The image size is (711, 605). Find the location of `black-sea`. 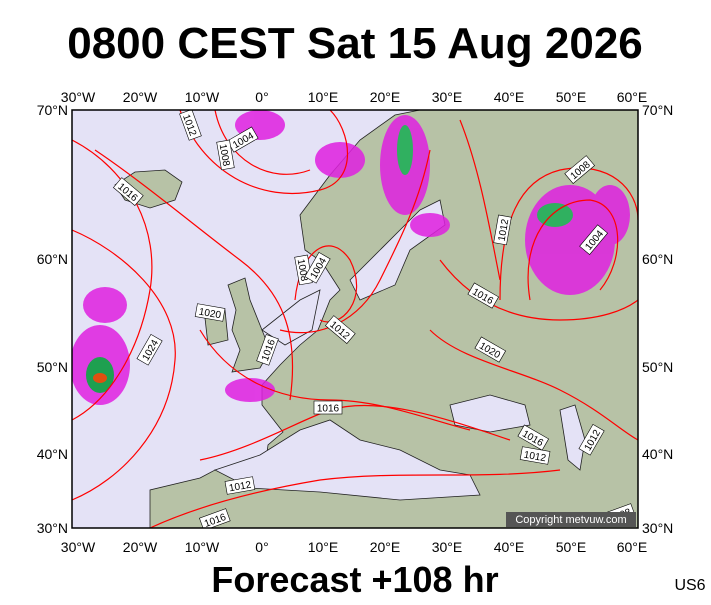

black-sea is located at coordinates (490, 413).